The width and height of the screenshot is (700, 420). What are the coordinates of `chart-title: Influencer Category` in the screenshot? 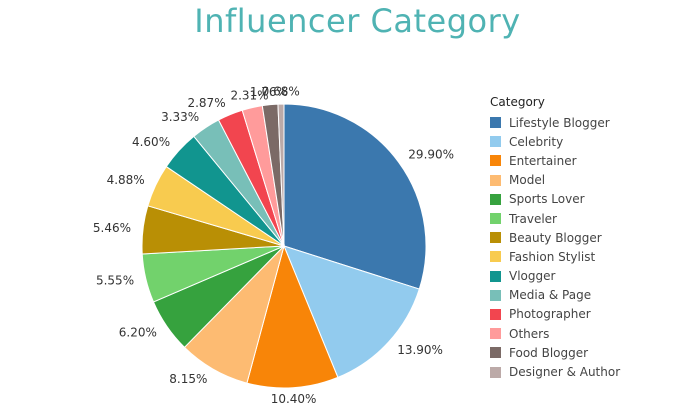 It's located at (357, 21).